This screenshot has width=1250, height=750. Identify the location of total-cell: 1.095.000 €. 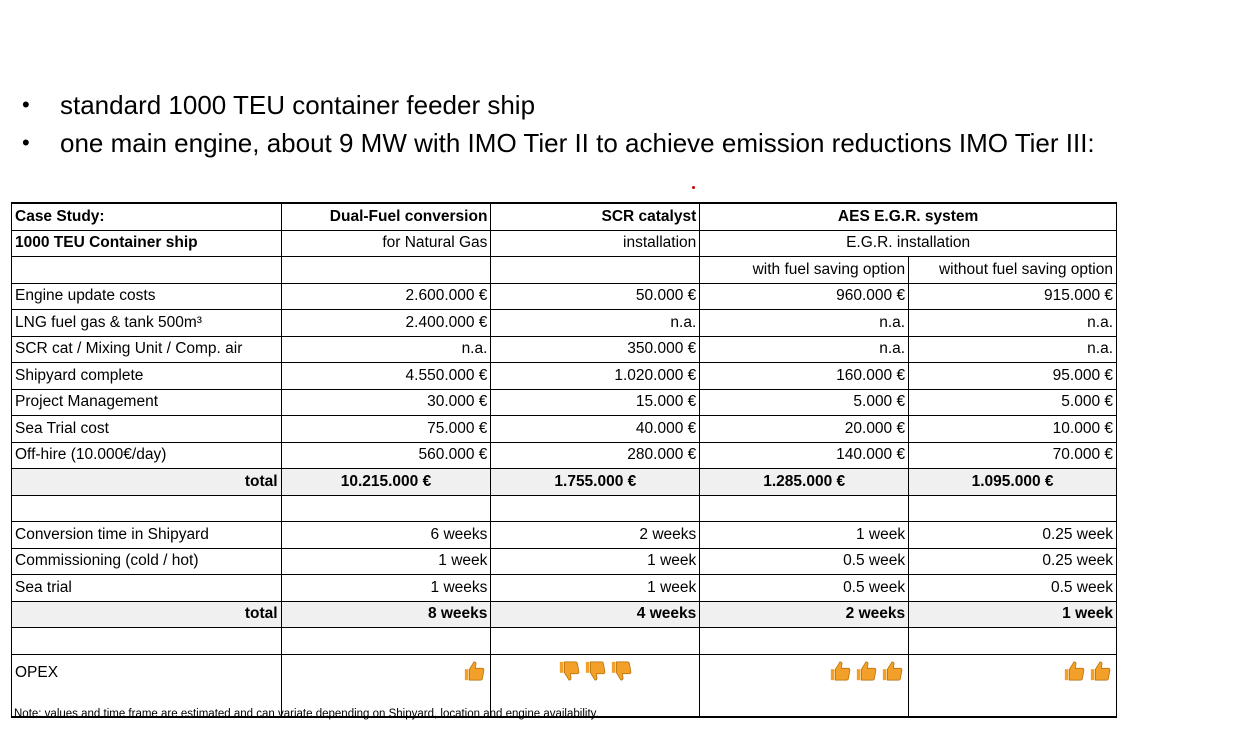
(1012, 482).